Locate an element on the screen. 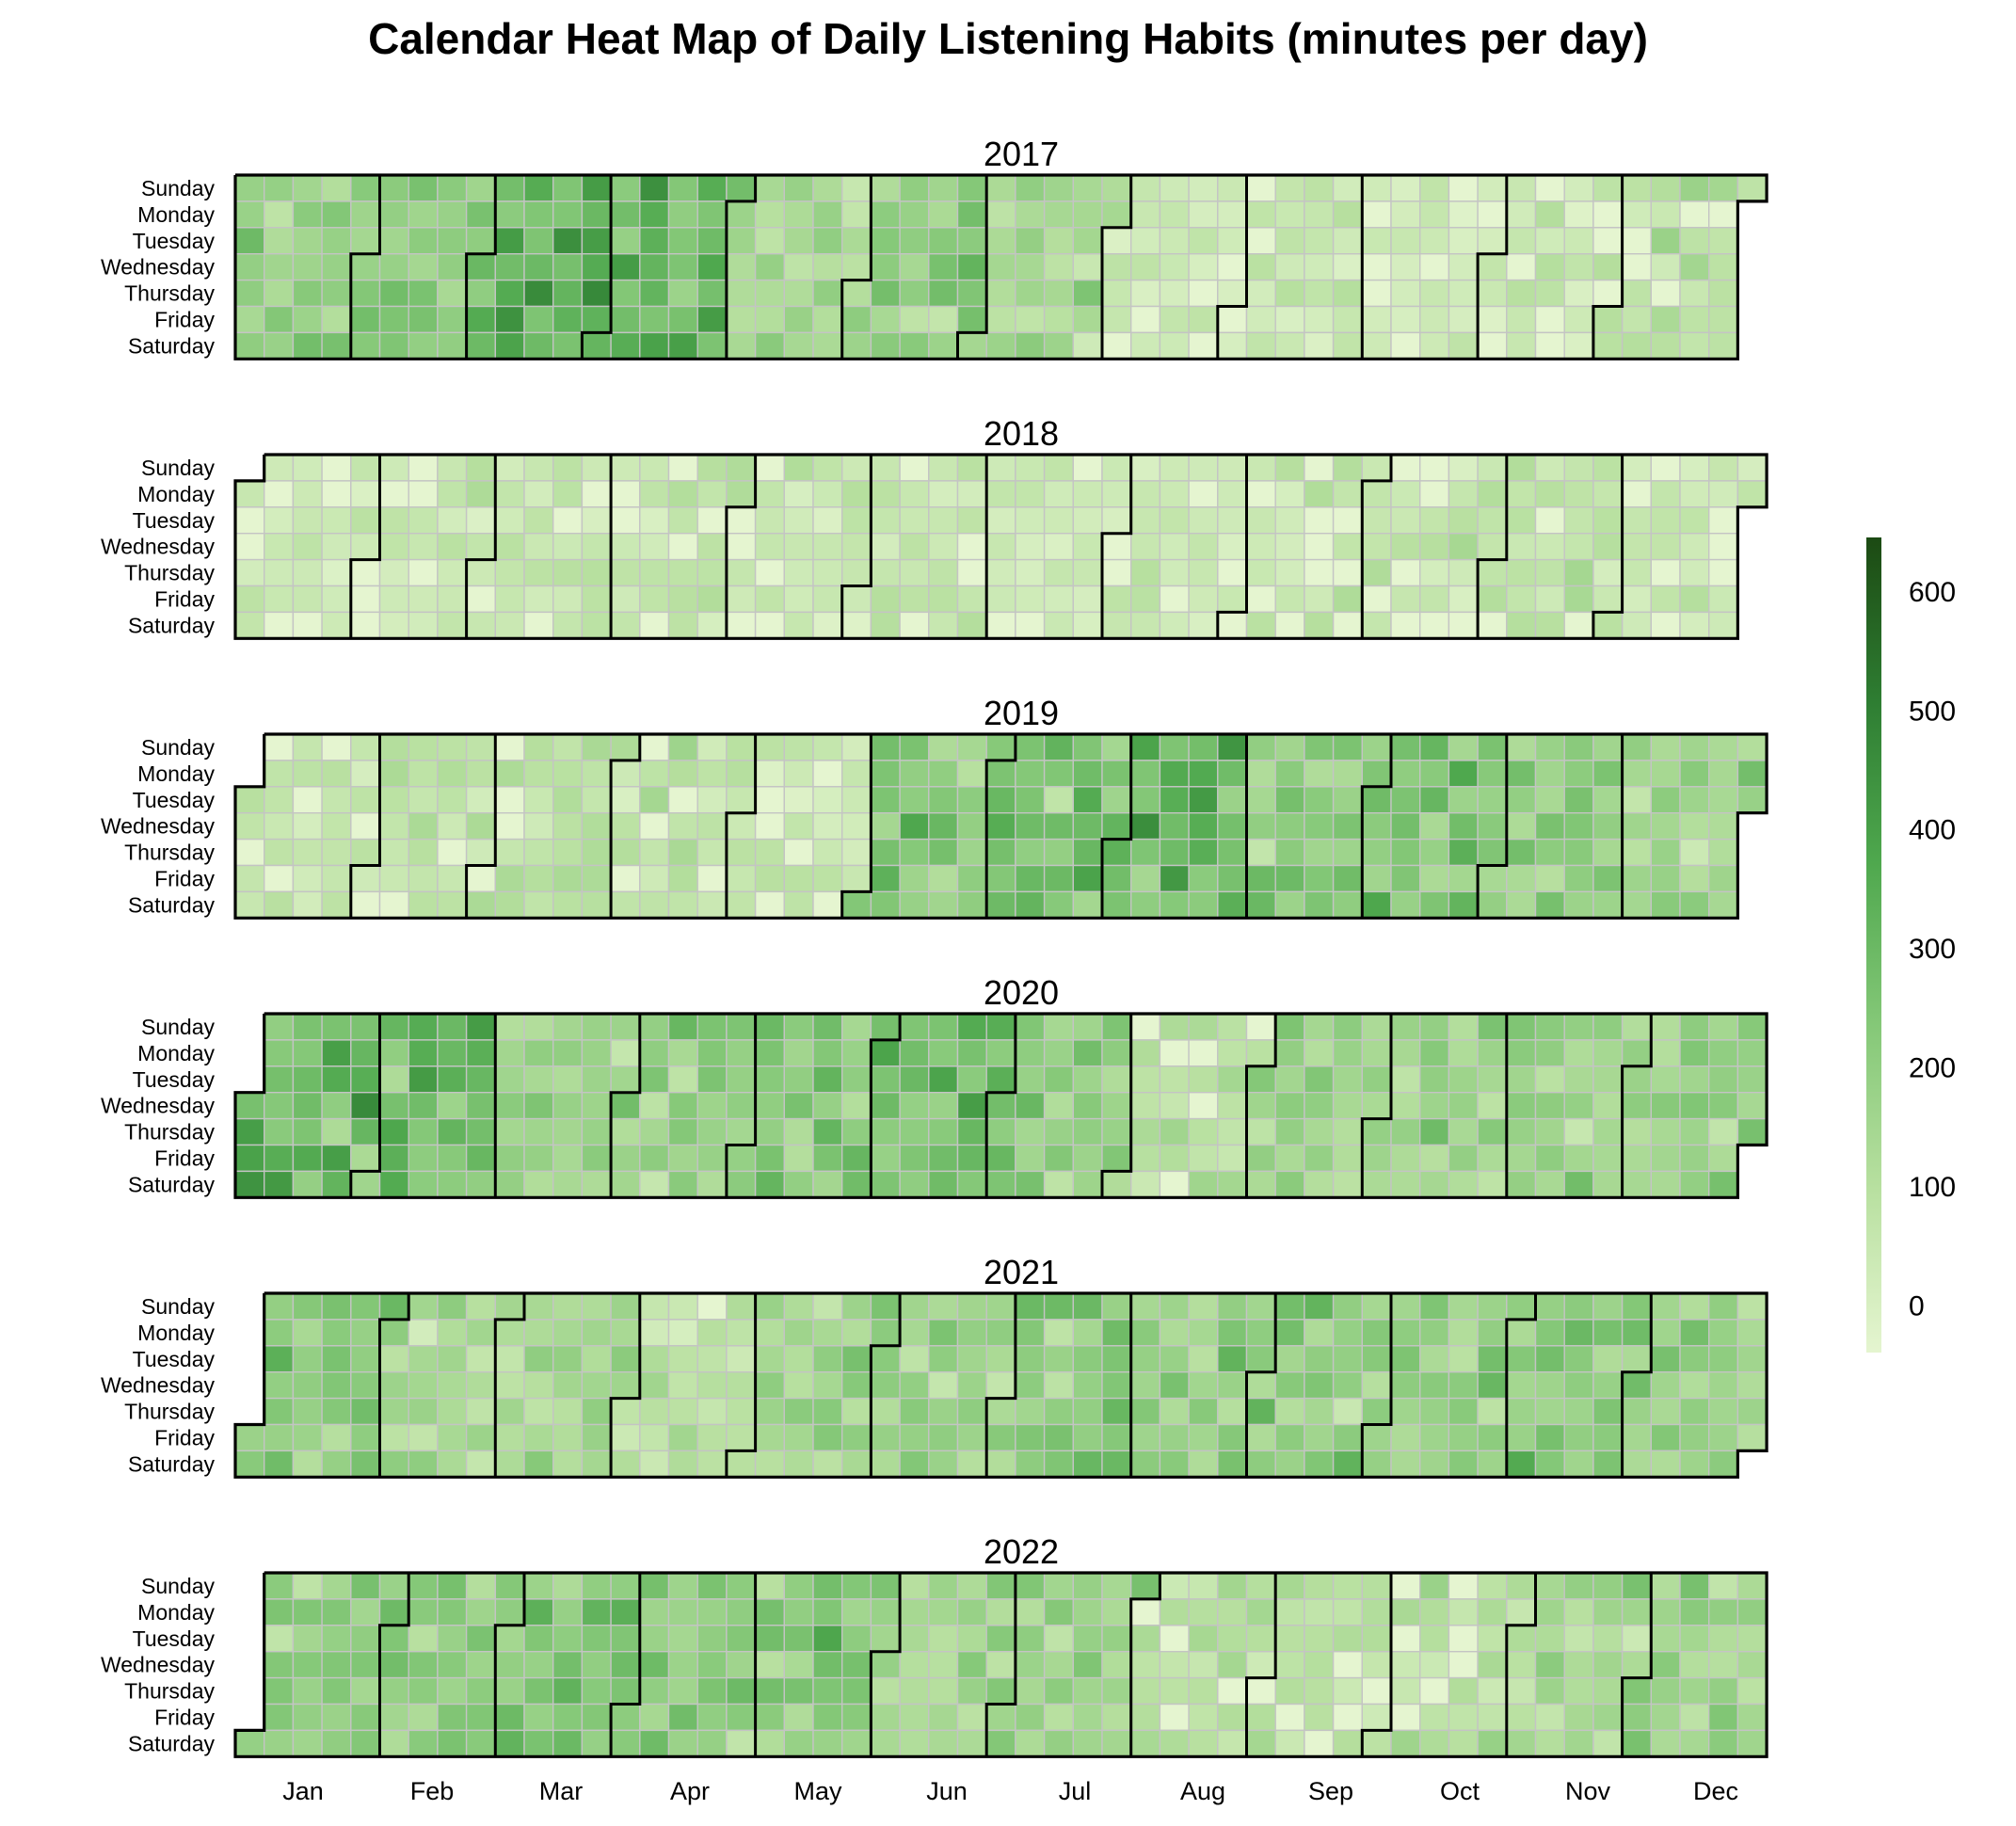 Image resolution: width=2016 pixels, height=1826 pixels. month-boundary is located at coordinates (365, 547).